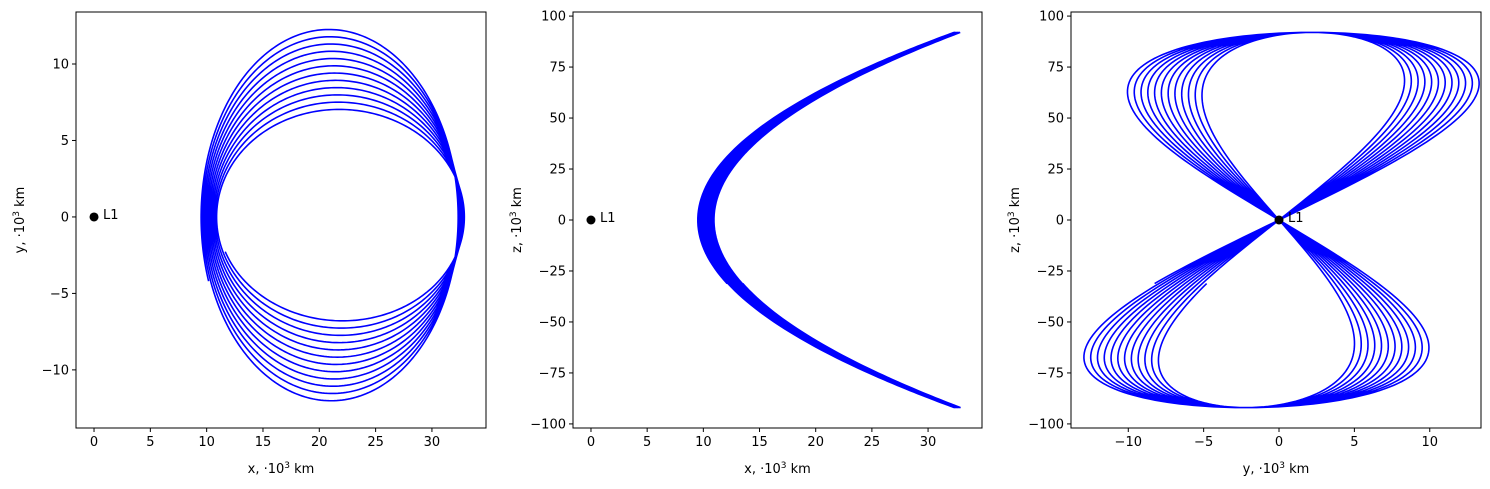 This screenshot has width=1490, height=489. What do you see at coordinates (777, 469) in the screenshot?
I see `x-axis-label-xz: x, ·103 km` at bounding box center [777, 469].